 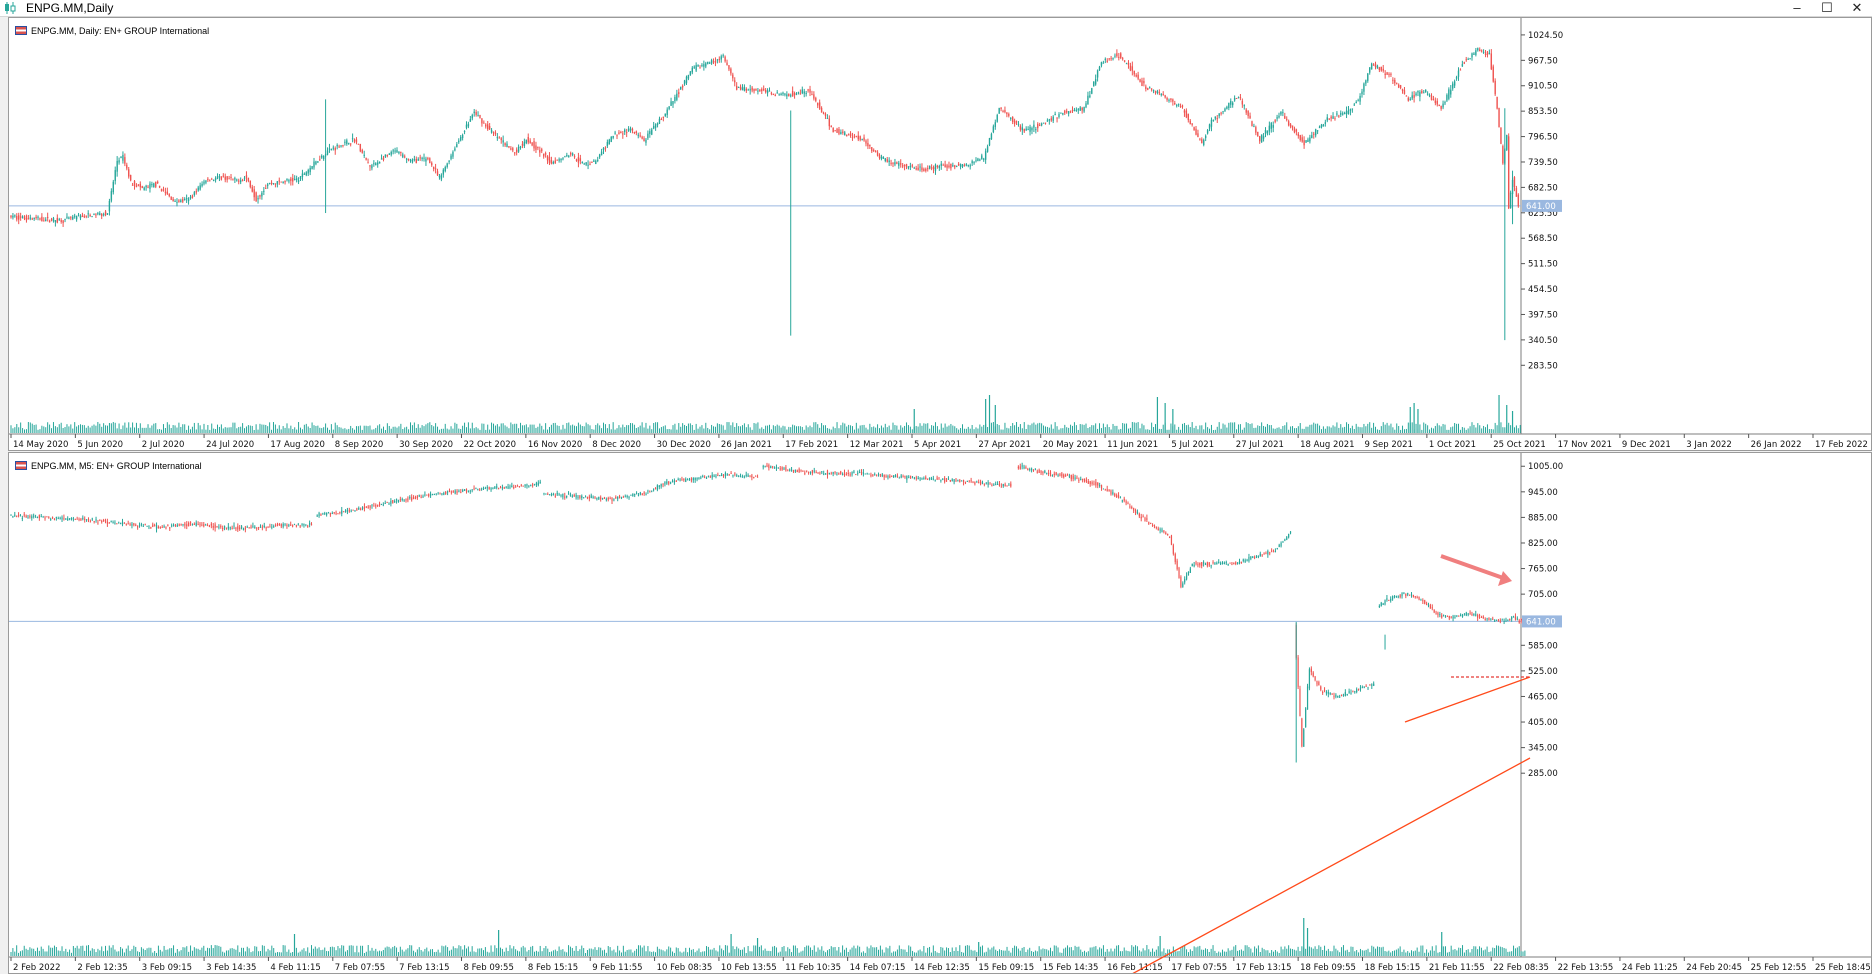 I want to click on m5-flag-trendline, so click(x=1467, y=699).